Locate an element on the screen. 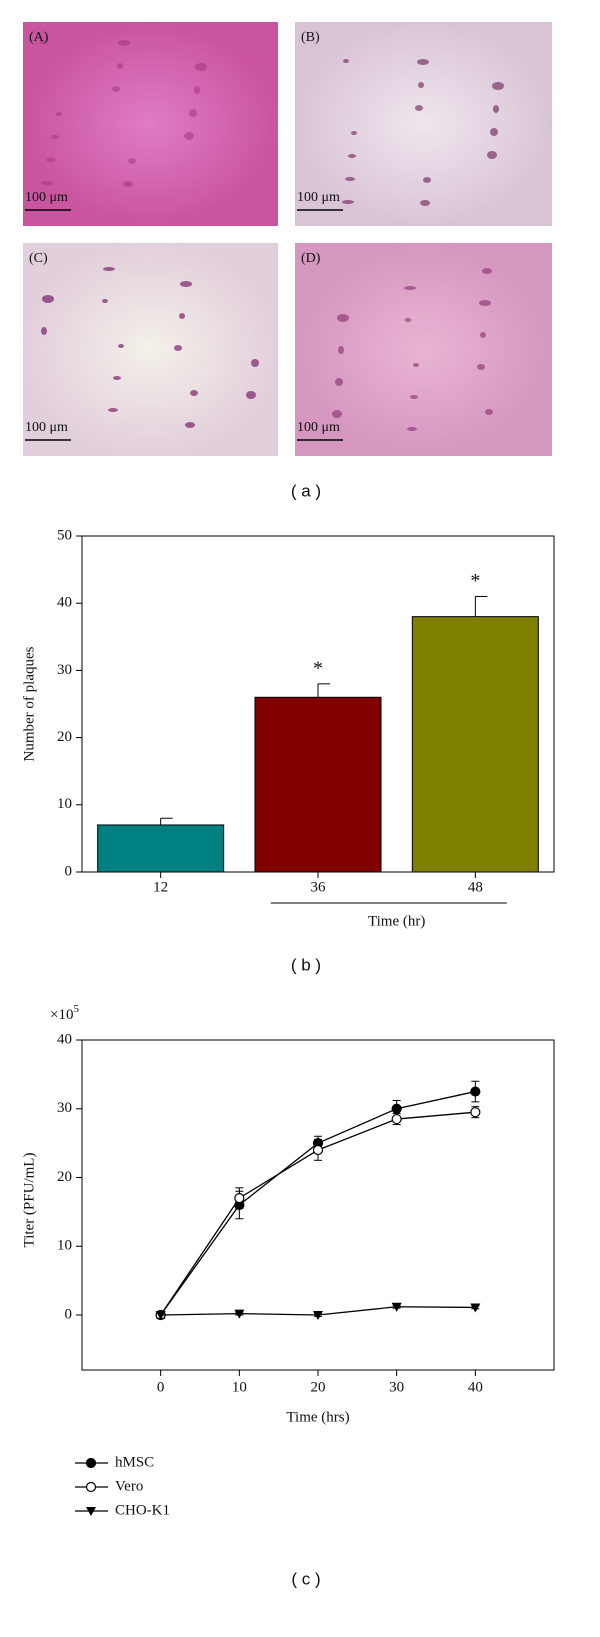  x-tick-label: 0 is located at coordinates (161, 1387).